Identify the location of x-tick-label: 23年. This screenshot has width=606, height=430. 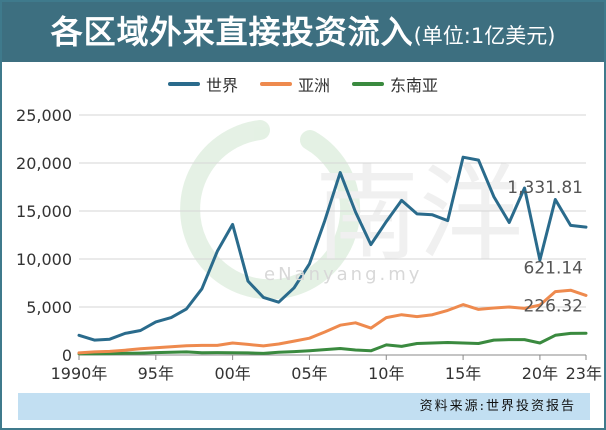
(584, 373).